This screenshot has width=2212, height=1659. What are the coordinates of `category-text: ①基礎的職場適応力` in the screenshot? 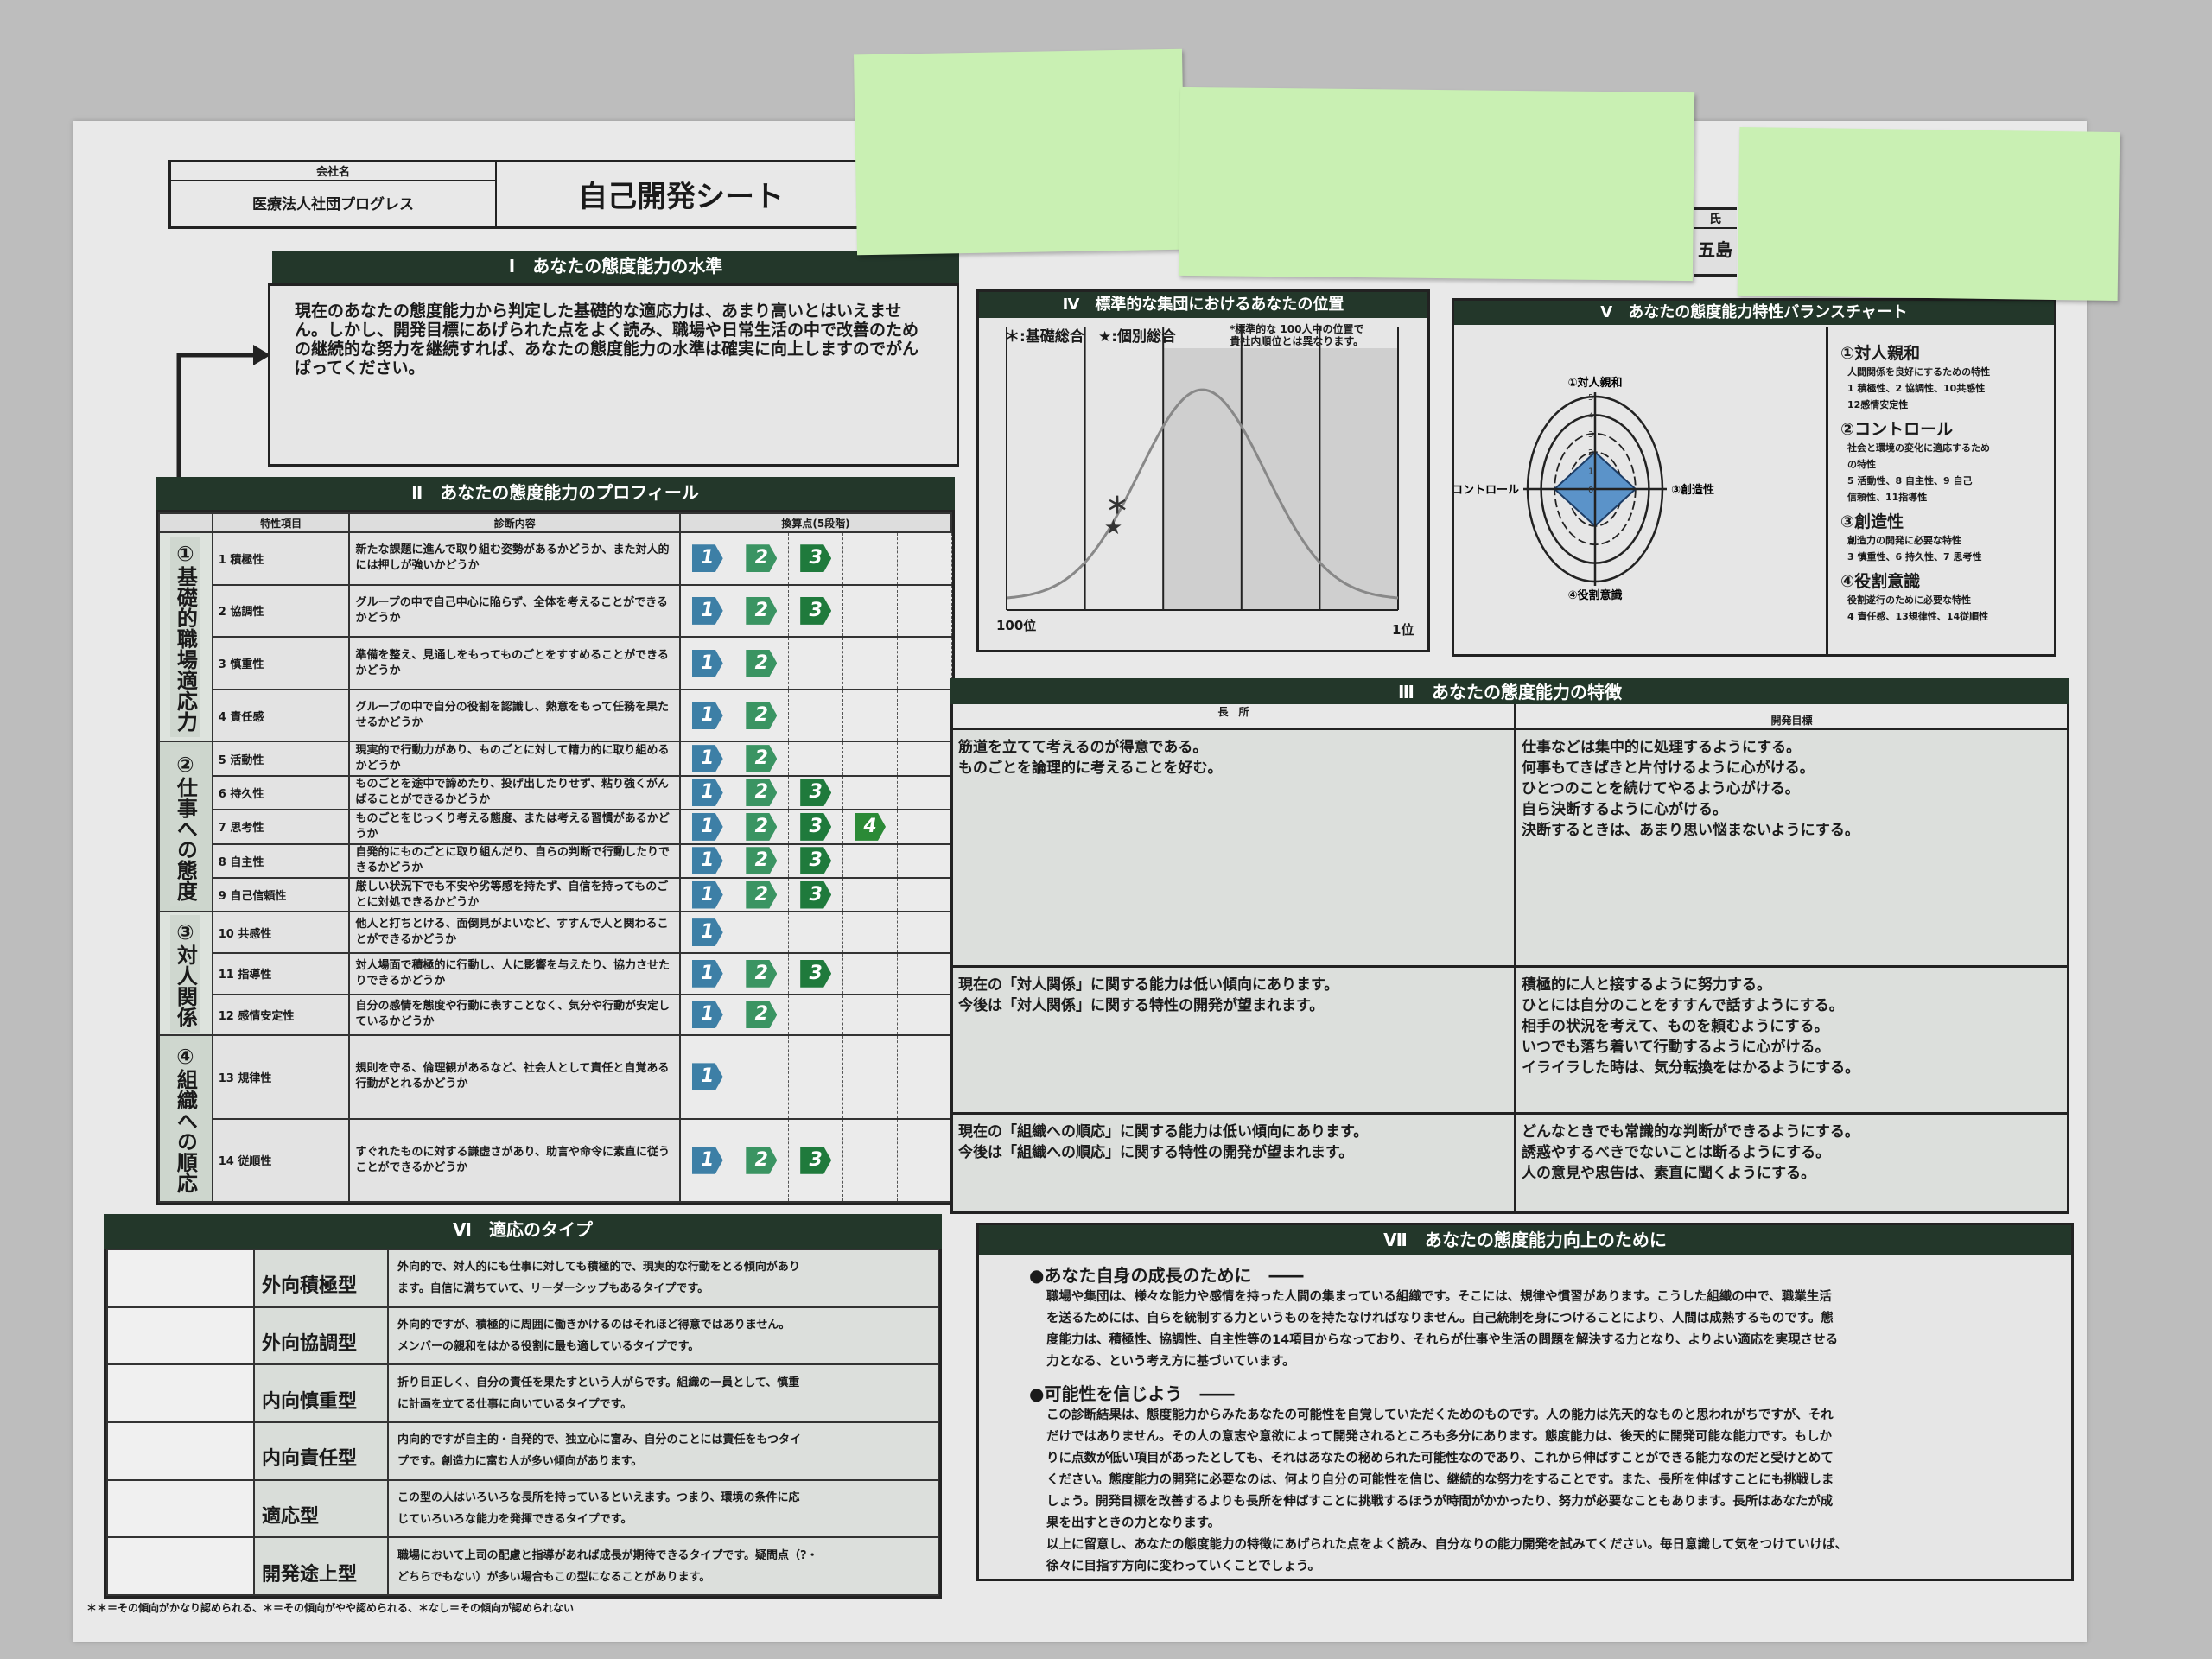 It's located at (185, 637).